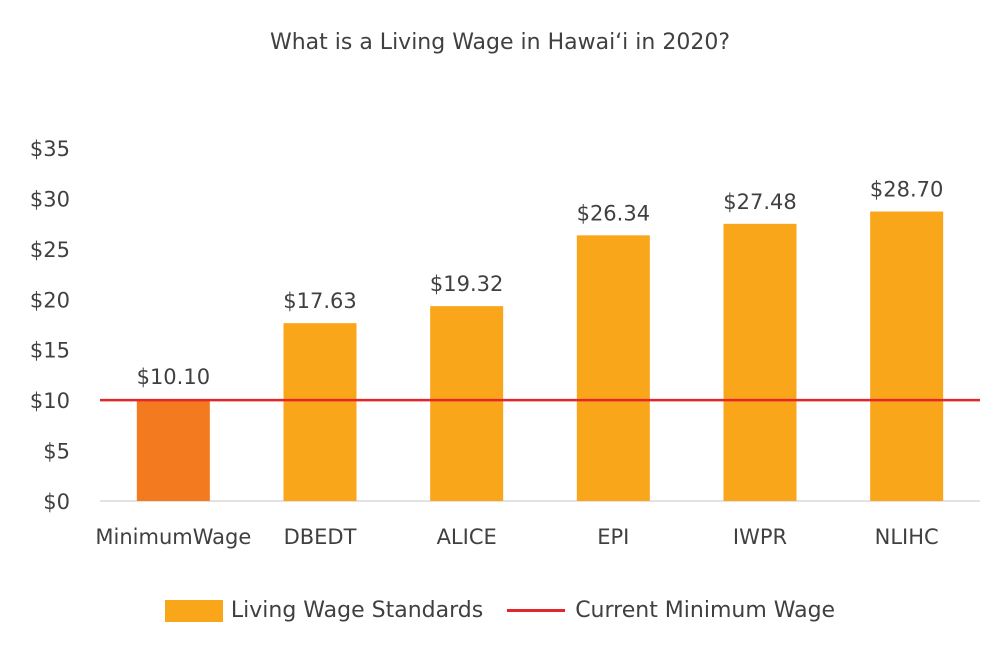  What do you see at coordinates (50, 300) in the screenshot?
I see `y-tick-label: $20` at bounding box center [50, 300].